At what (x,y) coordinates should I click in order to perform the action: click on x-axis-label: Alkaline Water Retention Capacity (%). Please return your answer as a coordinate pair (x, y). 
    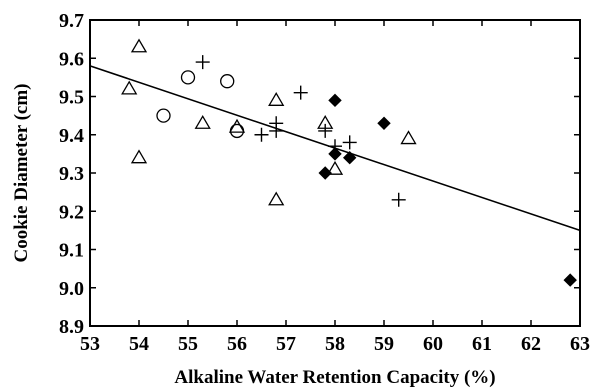
    Looking at the image, I should click on (334, 377).